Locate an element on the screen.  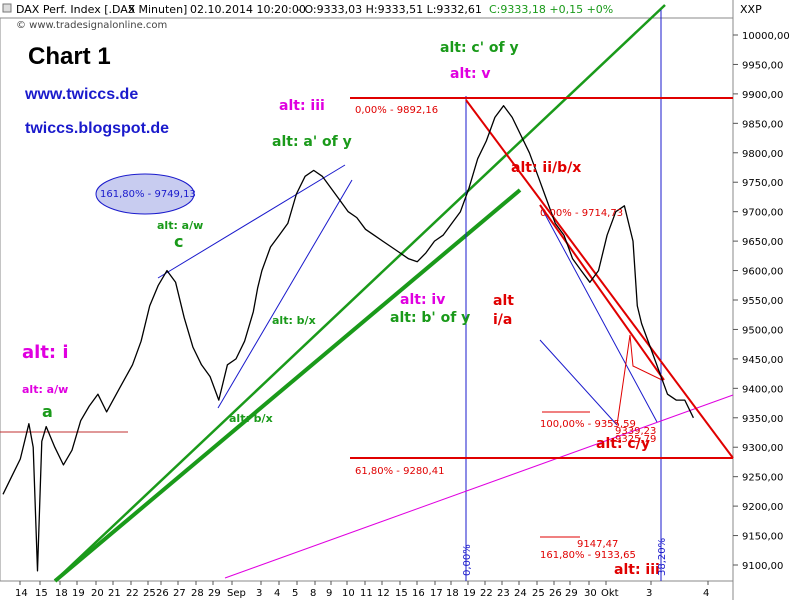
header-datetime: 02.10.2014 10:20:00 is located at coordinates (248, 9).